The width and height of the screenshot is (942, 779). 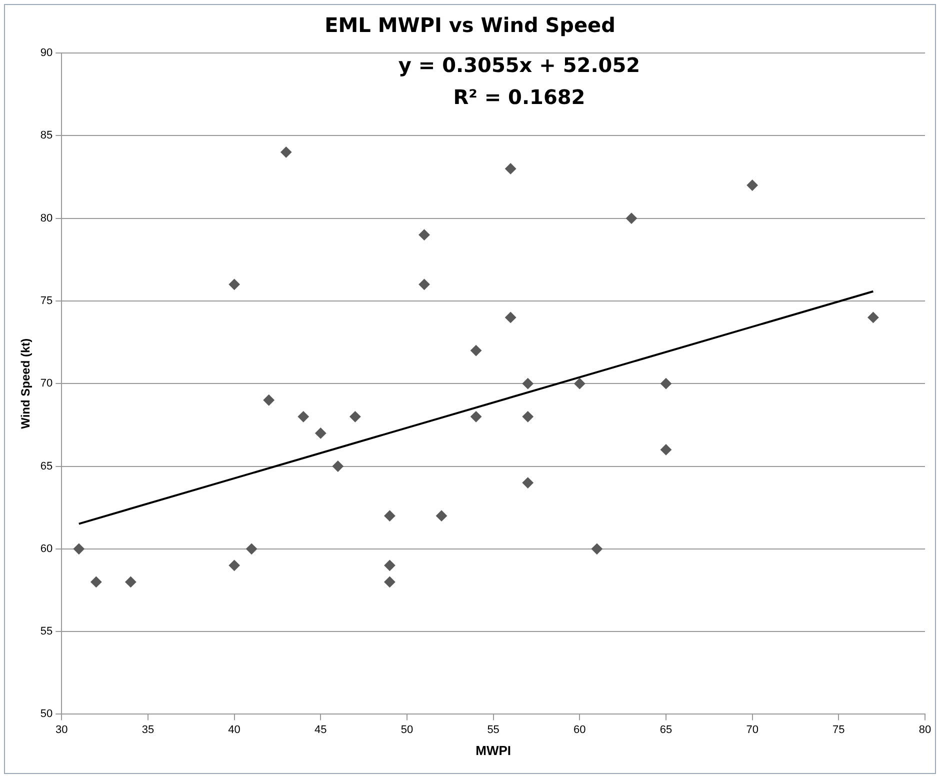 I want to click on y-tick-label: 90, so click(x=46, y=53).